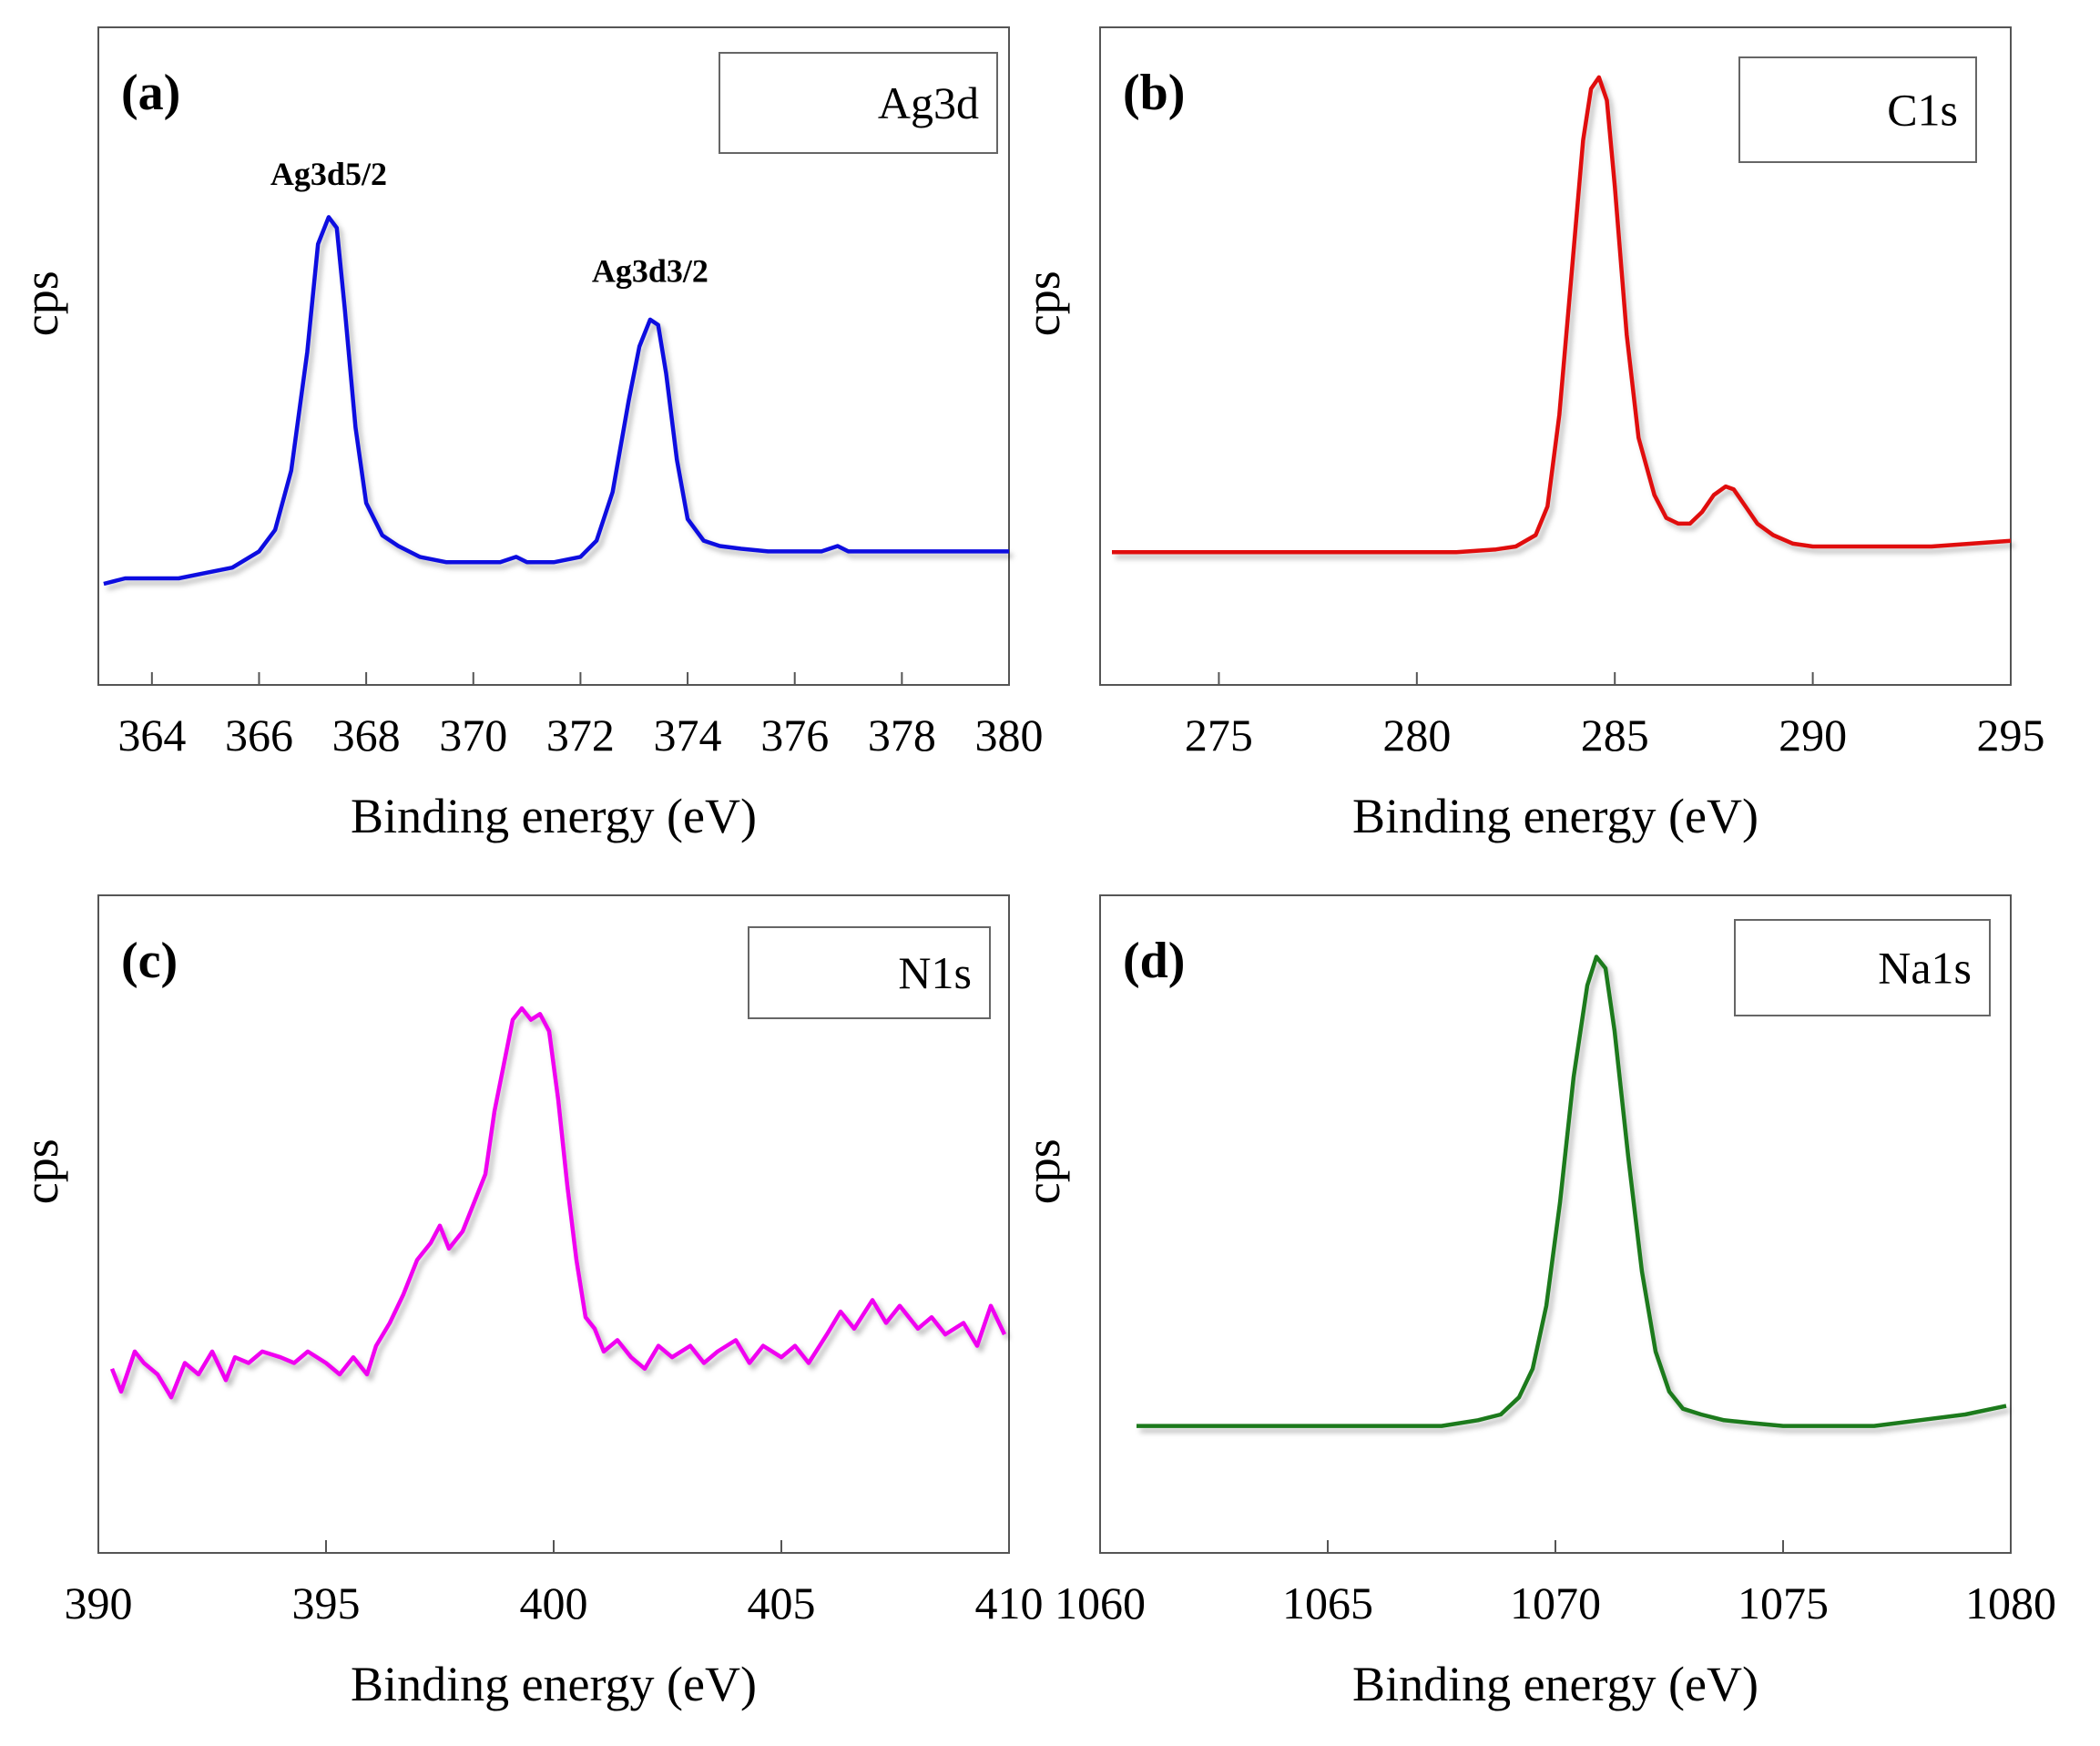 This screenshot has height=1746, width=2100. I want to click on x-tick-label: 280, so click(1416, 736).